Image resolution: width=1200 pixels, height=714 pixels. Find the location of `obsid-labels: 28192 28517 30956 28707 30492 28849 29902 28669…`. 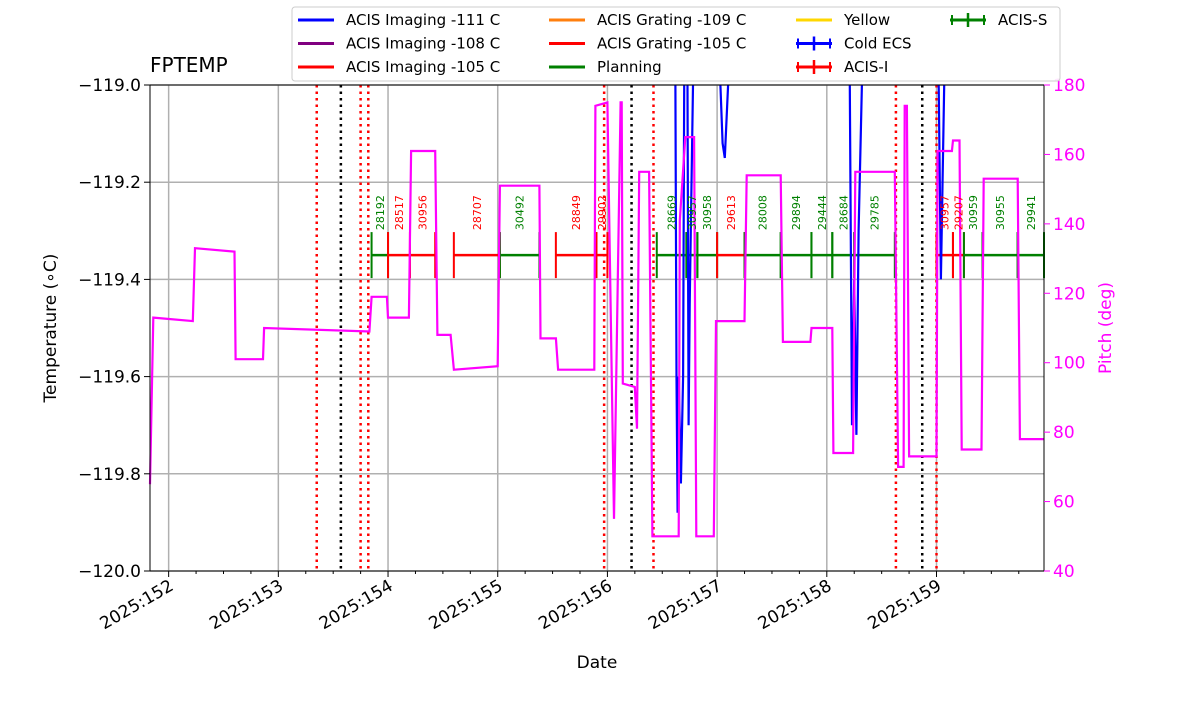

obsid-labels: 28192 28517 30956 28707 30492 28849 29902 28669… is located at coordinates (706, 212).